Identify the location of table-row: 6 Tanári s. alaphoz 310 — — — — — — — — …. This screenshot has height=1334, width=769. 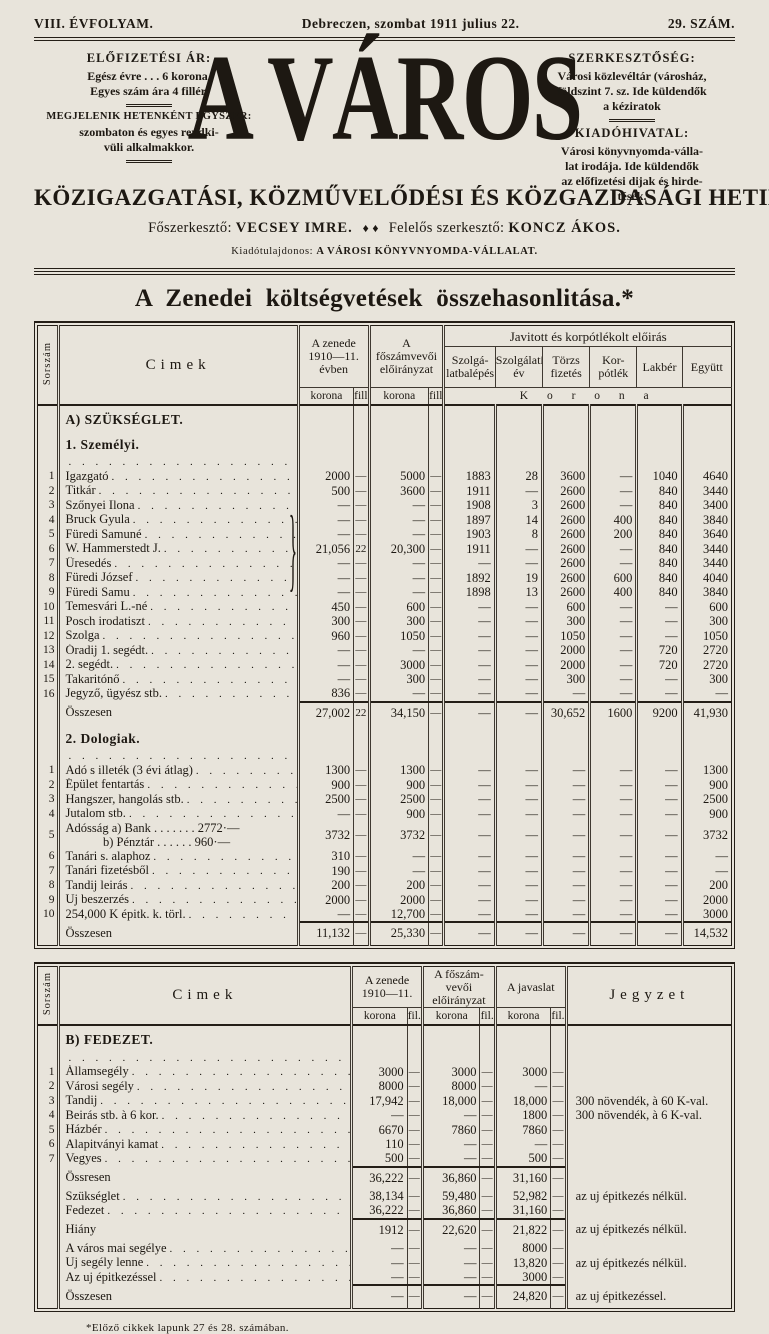
(385, 856).